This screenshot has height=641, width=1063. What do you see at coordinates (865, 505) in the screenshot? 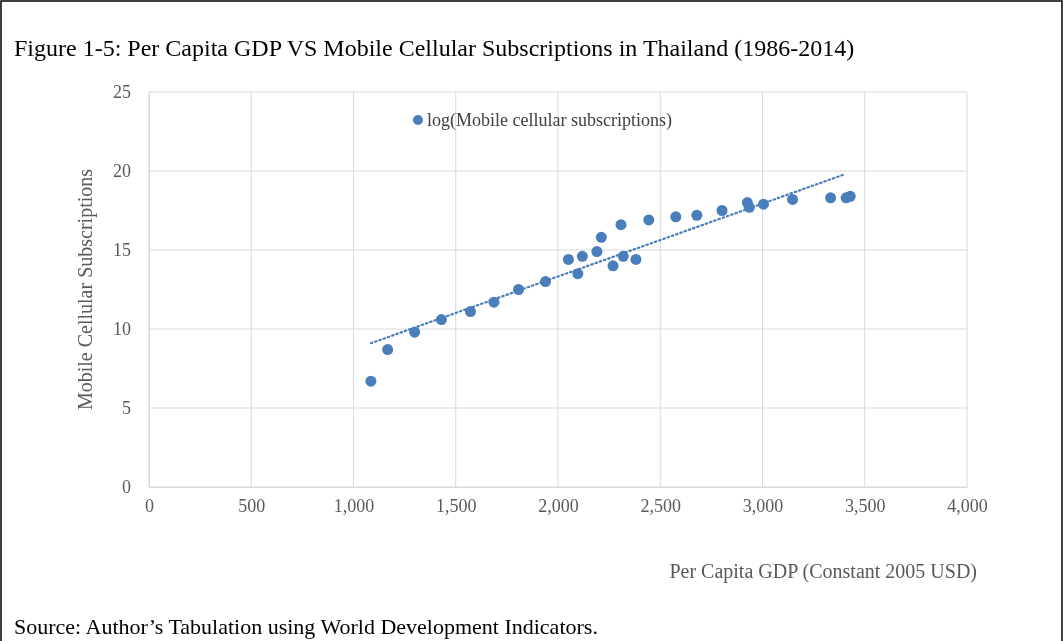
I see `x-tick-label: 3,500` at bounding box center [865, 505].